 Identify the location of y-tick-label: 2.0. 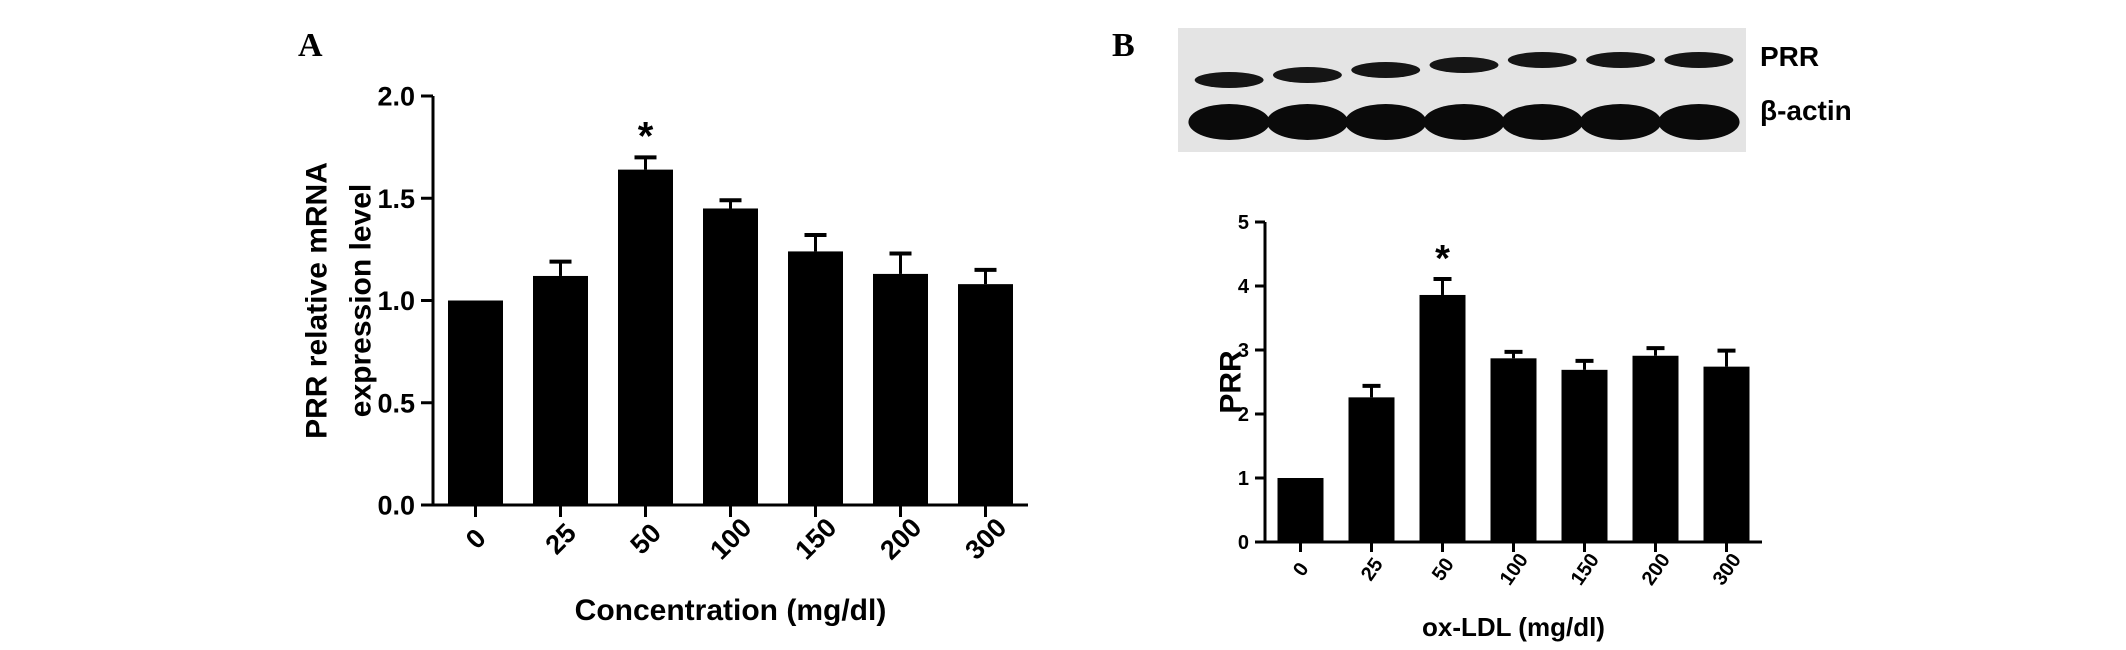
(396, 97).